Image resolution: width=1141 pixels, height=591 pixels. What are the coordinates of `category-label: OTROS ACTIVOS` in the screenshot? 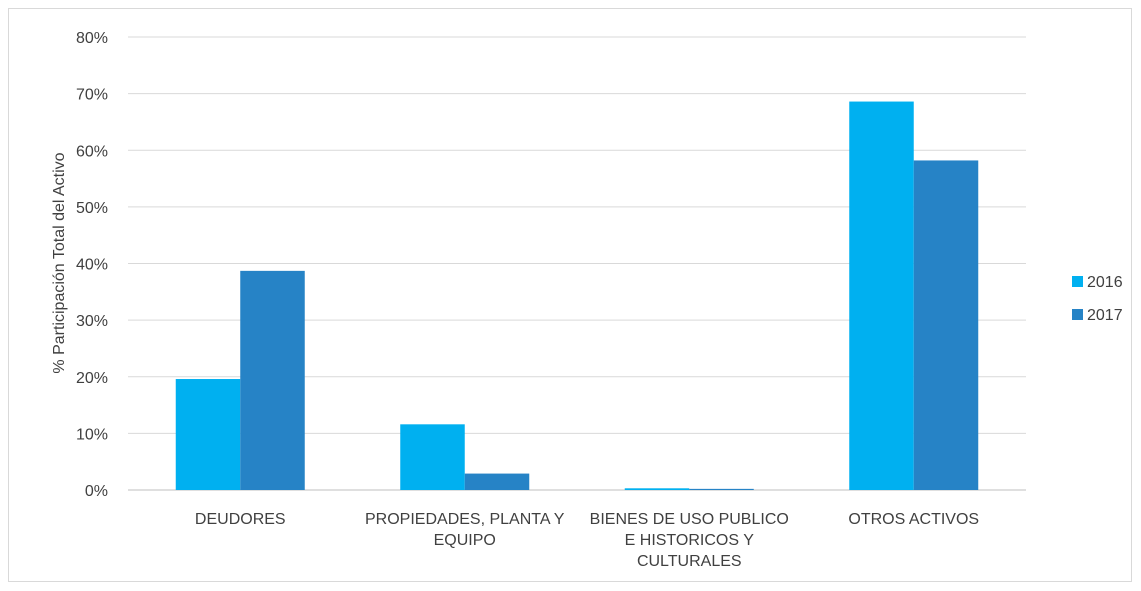 It's located at (913, 519).